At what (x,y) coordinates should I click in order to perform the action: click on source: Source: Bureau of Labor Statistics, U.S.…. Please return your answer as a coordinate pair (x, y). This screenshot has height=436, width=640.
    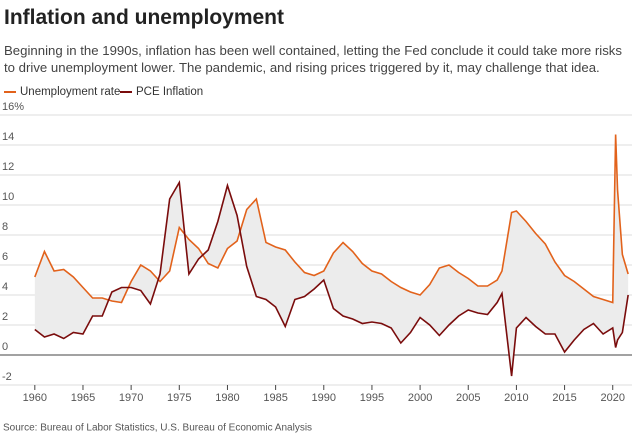
    Looking at the image, I should click on (157, 428).